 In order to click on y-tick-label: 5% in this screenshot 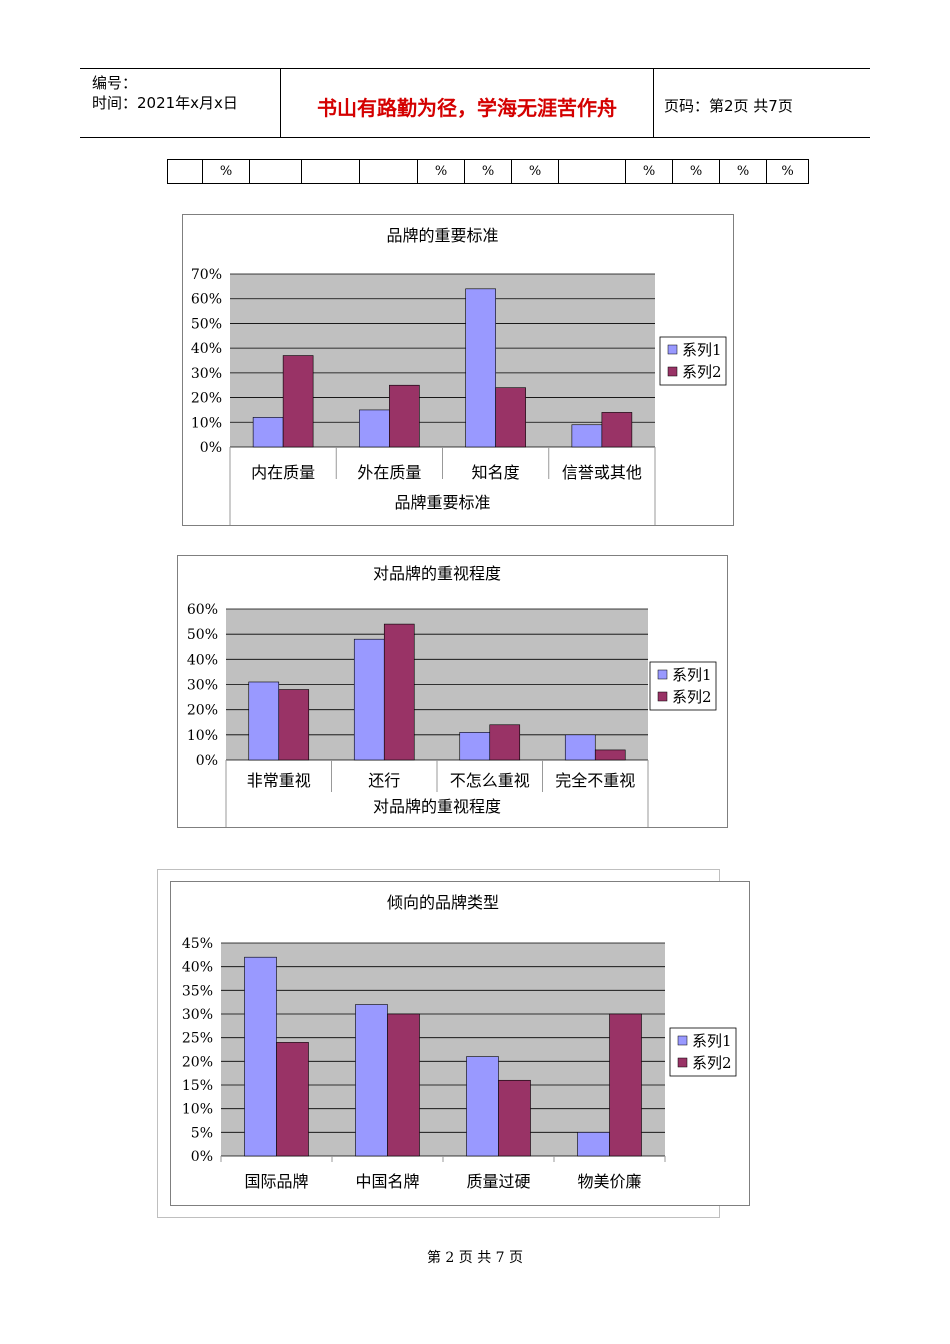, I will do `click(202, 1133)`.